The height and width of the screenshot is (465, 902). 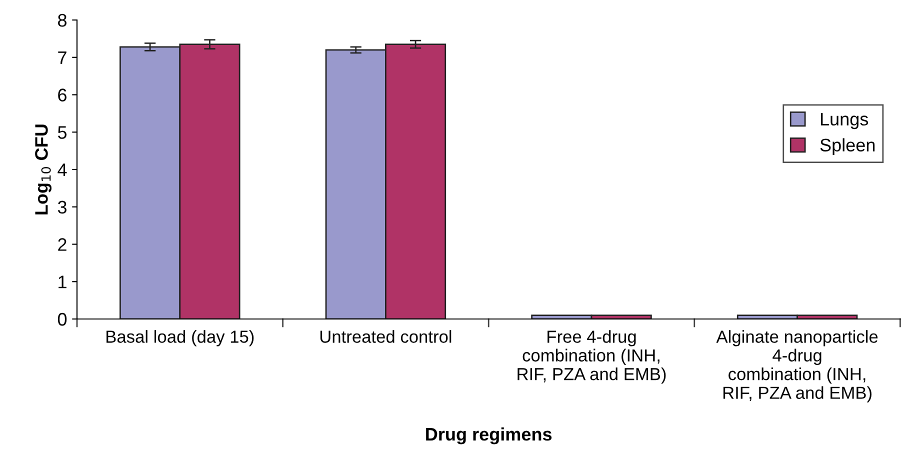 I want to click on y-tick-label: 8, so click(x=62, y=20).